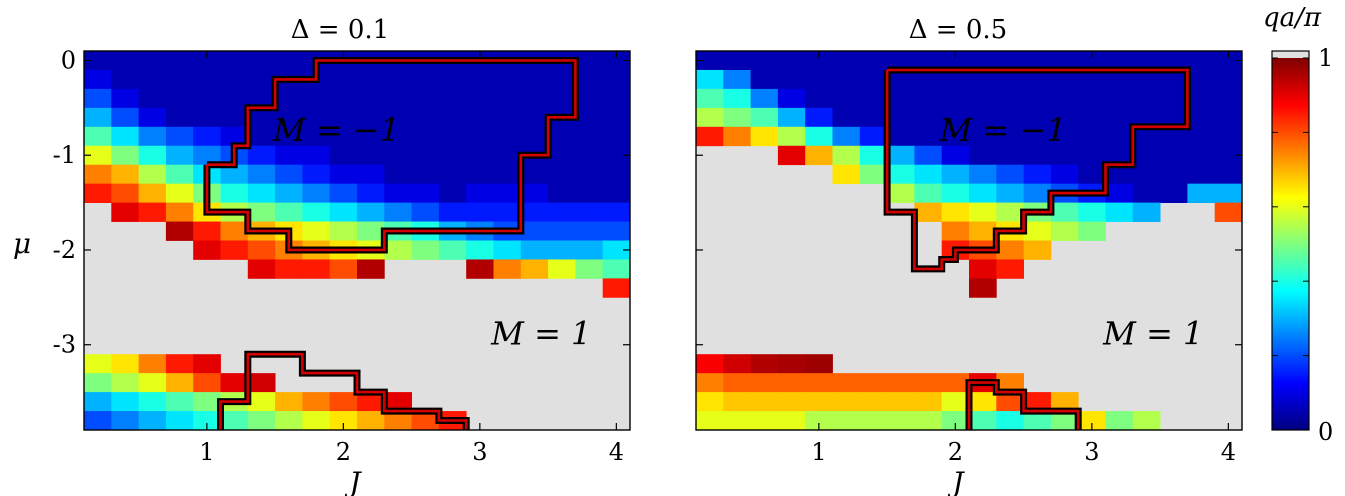  What do you see at coordinates (1152, 334) in the screenshot?
I see `annotation-label: M = 1` at bounding box center [1152, 334].